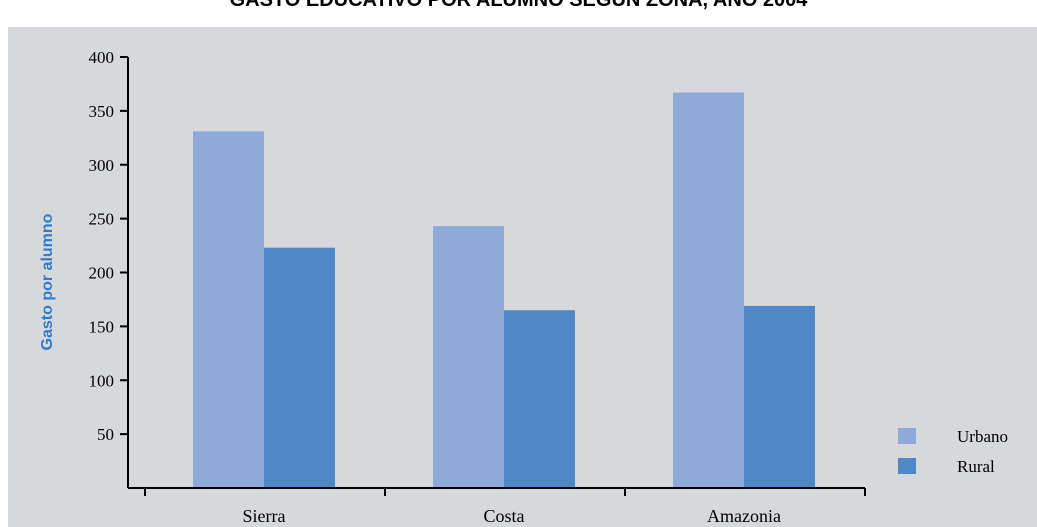 The height and width of the screenshot is (527, 1037). What do you see at coordinates (468, 357) in the screenshot?
I see `bar-urbano-costa` at bounding box center [468, 357].